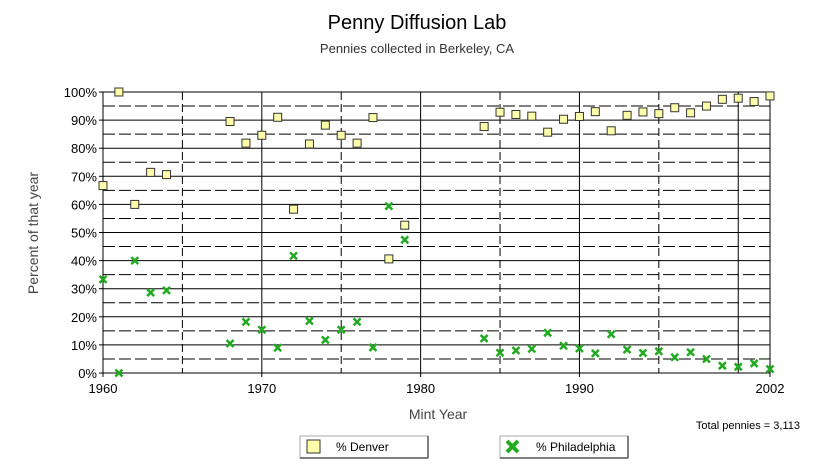 This screenshot has height=475, width=825. What do you see at coordinates (770, 388) in the screenshot?
I see `x-tick-label: 2002` at bounding box center [770, 388].